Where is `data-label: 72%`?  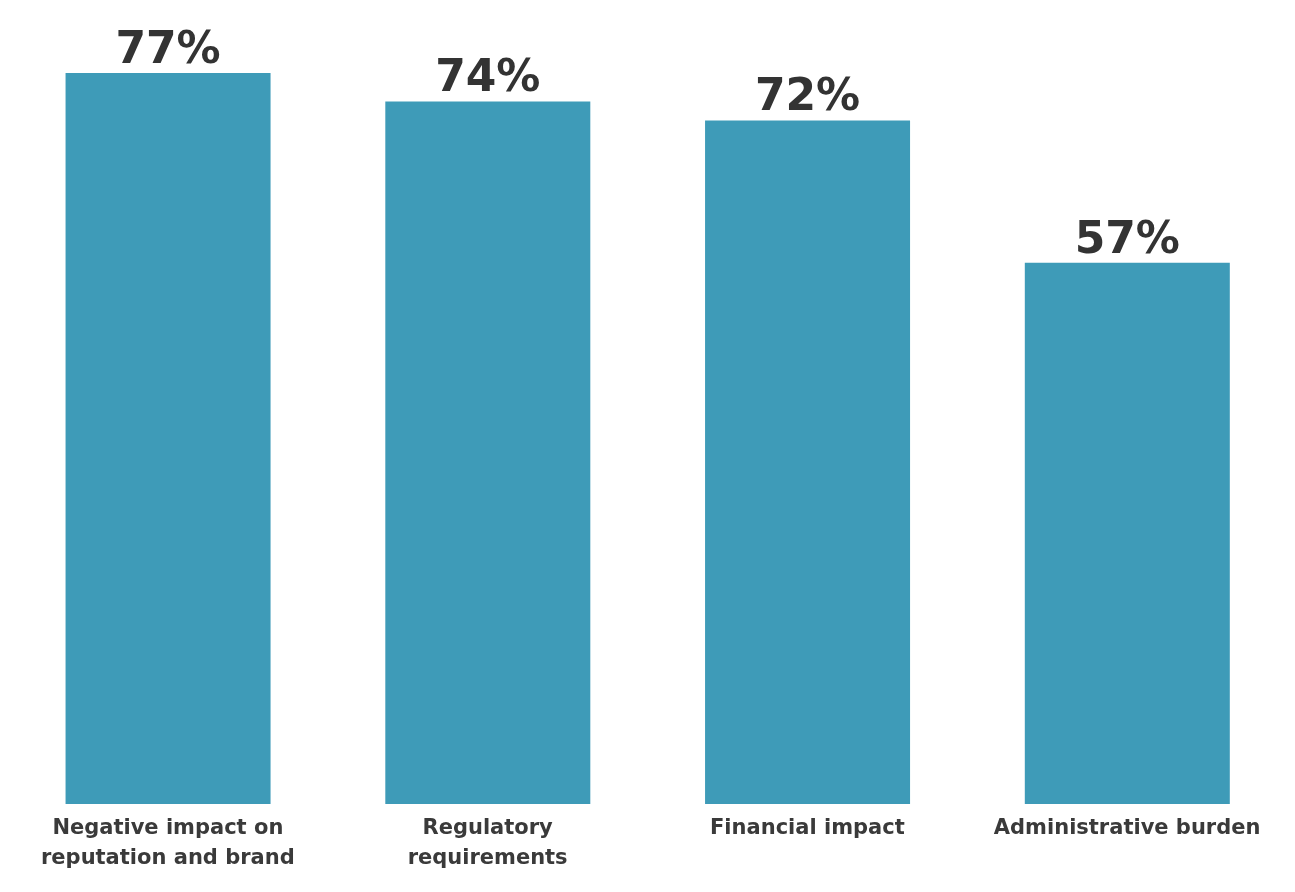
data-label: 72% is located at coordinates (807, 95).